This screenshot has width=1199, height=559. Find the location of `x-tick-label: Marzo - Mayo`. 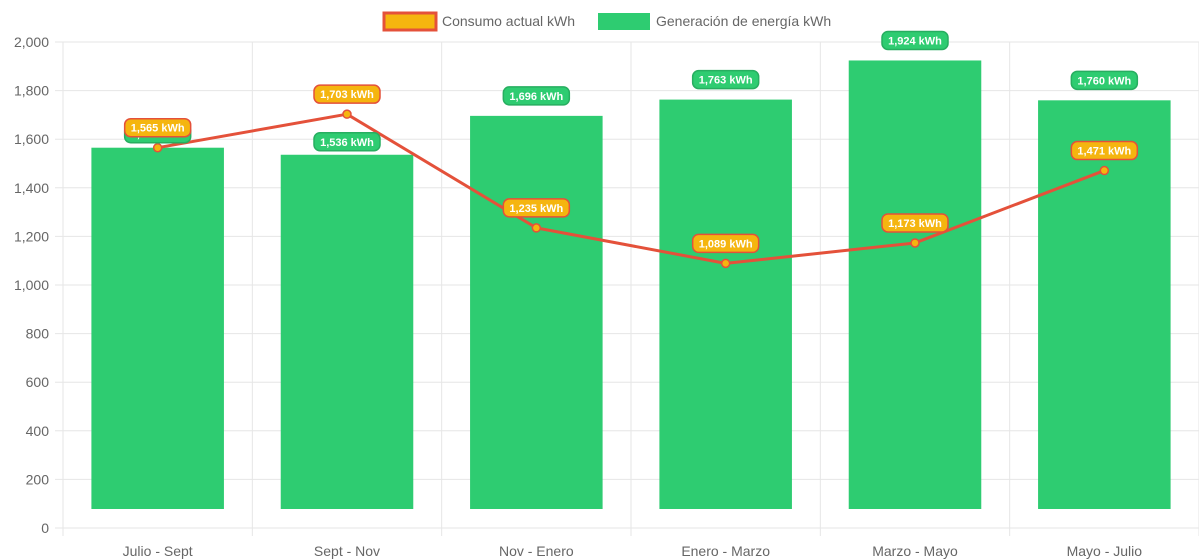

x-tick-label: Marzo - Mayo is located at coordinates (915, 551).